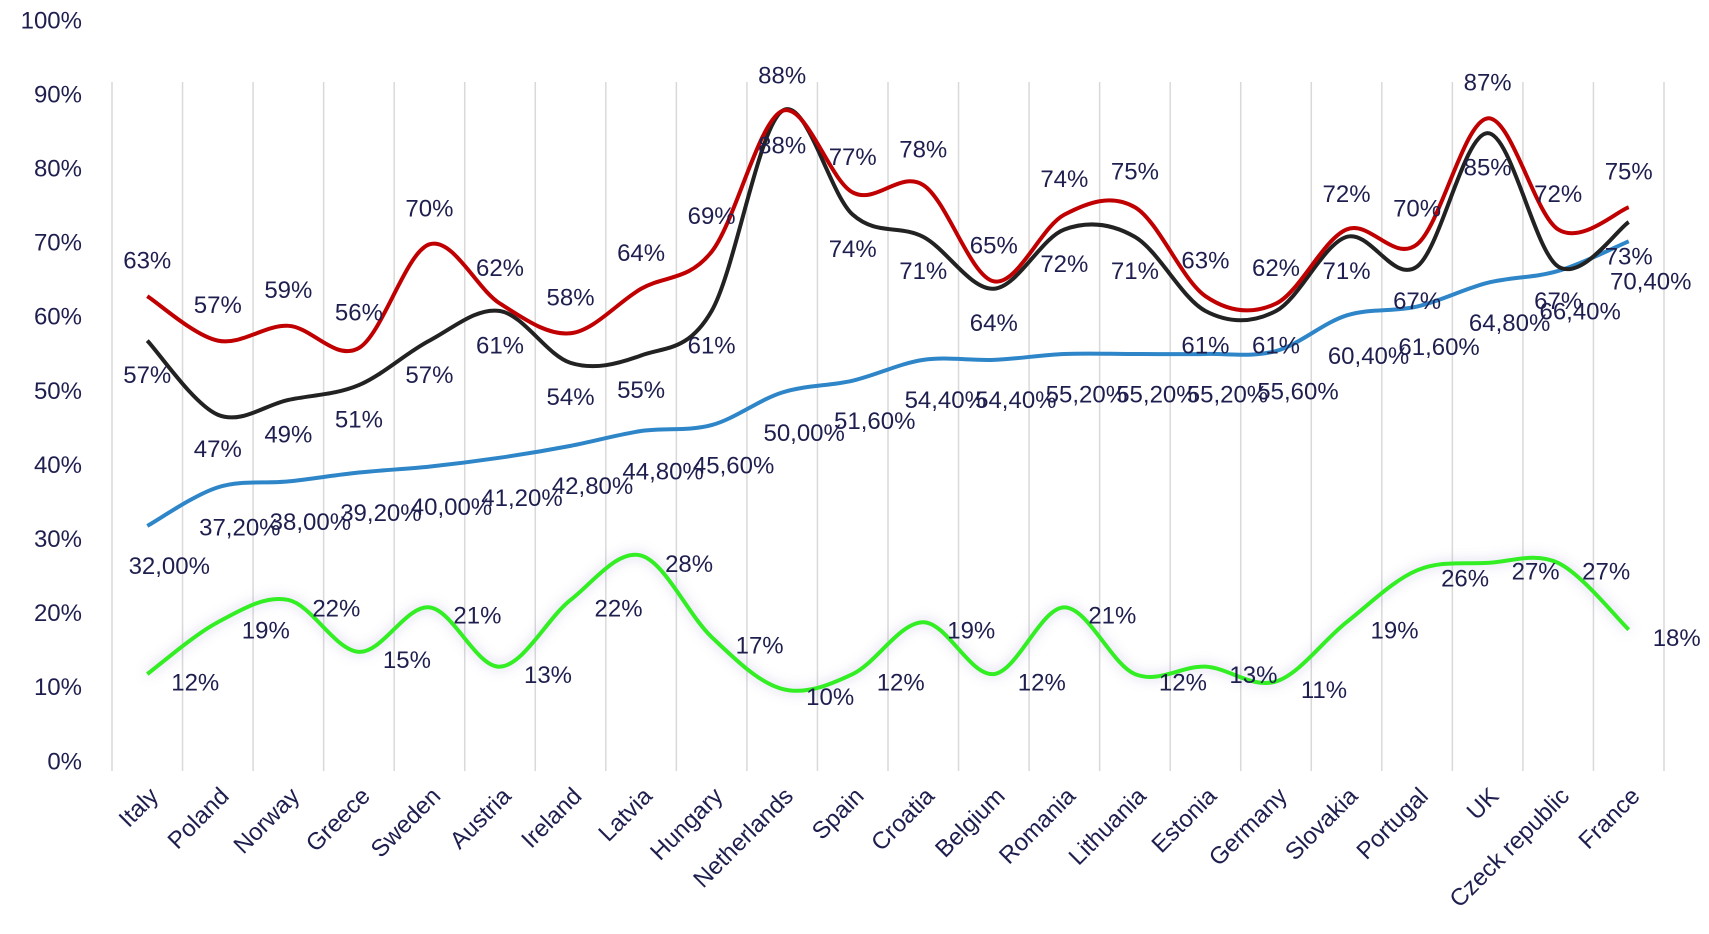 The image size is (1709, 934). Describe the element at coordinates (58, 539) in the screenshot. I see `y-tick-label: 30%` at that location.